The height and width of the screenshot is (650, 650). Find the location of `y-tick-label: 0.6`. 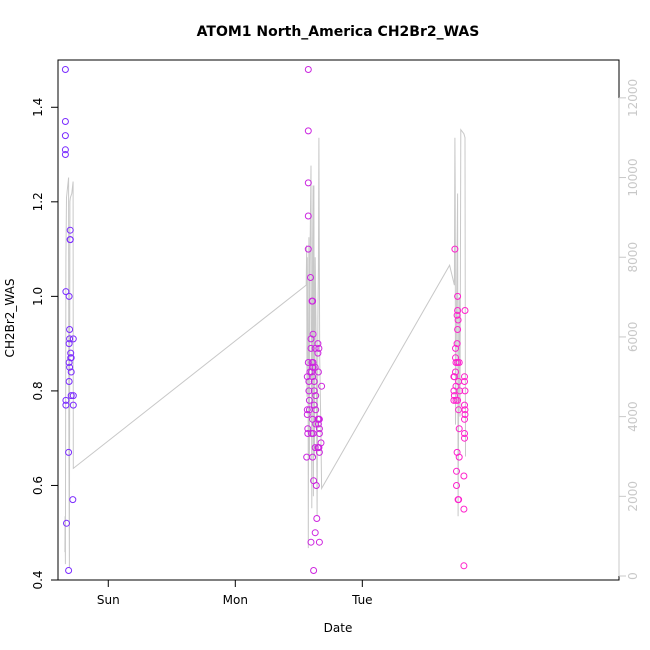

y-tick-label: 0.6 is located at coordinates (38, 485).